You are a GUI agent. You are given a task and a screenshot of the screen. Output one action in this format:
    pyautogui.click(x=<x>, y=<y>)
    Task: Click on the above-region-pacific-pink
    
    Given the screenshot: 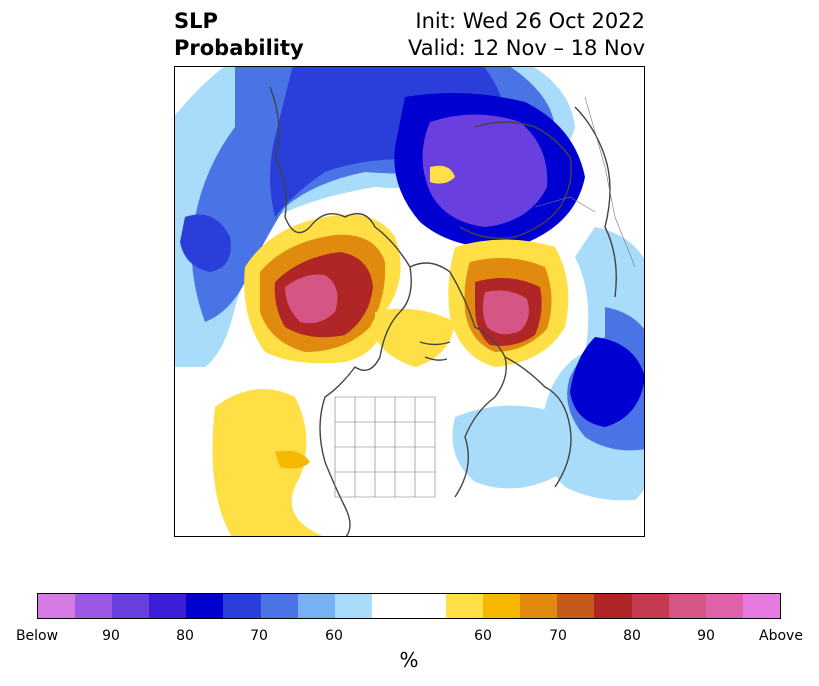 What is the action you would take?
    pyautogui.click(x=311, y=299)
    